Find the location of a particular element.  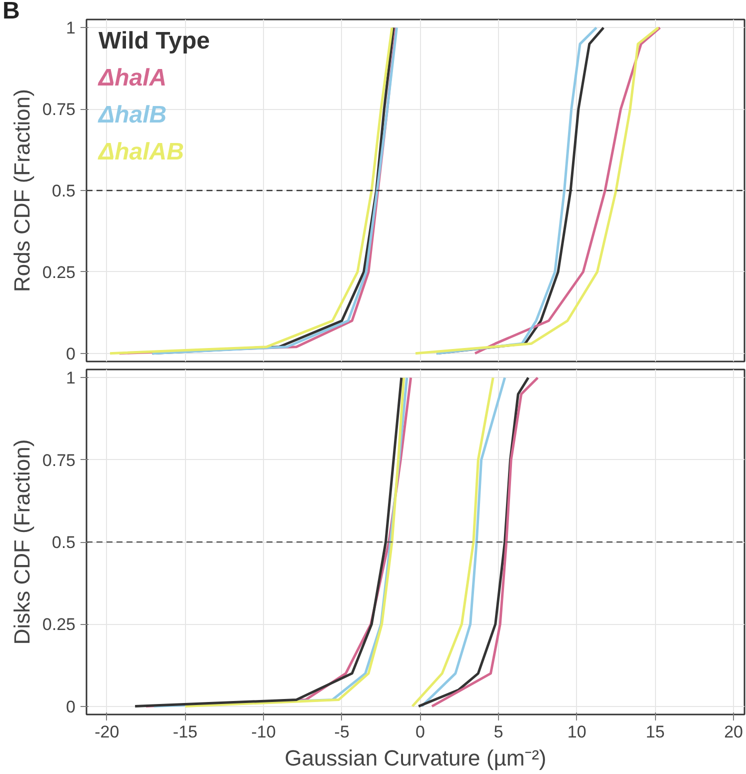

text: ΔhalB is located at coordinates (132, 115).